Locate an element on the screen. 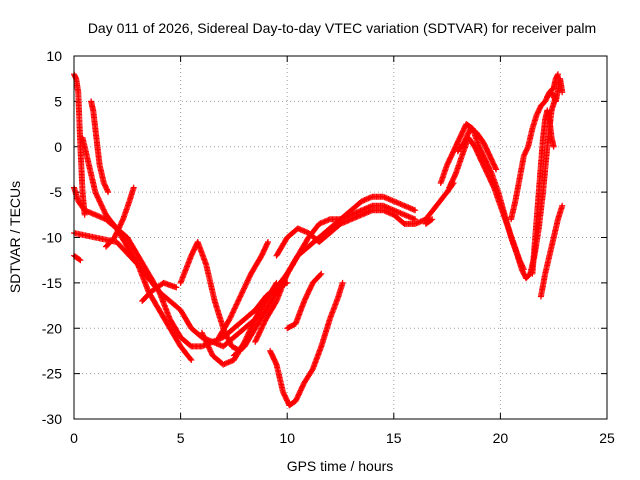 This screenshot has width=640, height=480. y-tick-label: 10 is located at coordinates (54, 56).